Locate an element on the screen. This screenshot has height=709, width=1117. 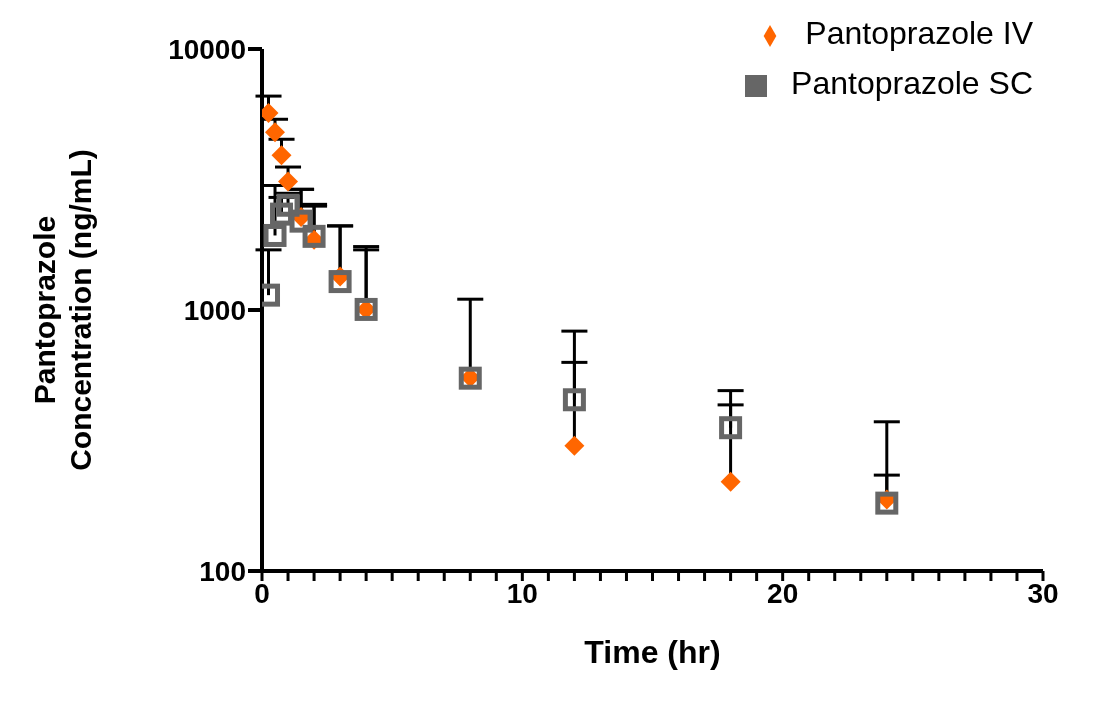
y-tick-label: 1000 is located at coordinates (214, 310).